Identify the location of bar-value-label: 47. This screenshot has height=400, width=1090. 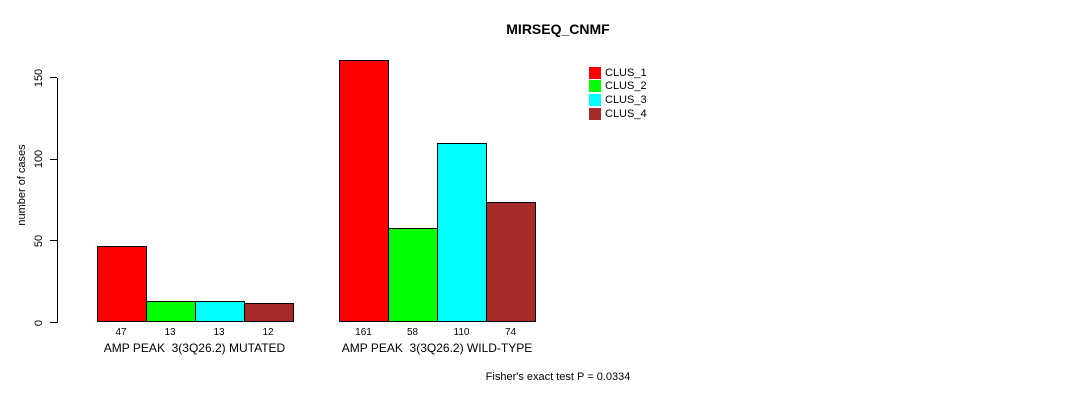
(121, 332).